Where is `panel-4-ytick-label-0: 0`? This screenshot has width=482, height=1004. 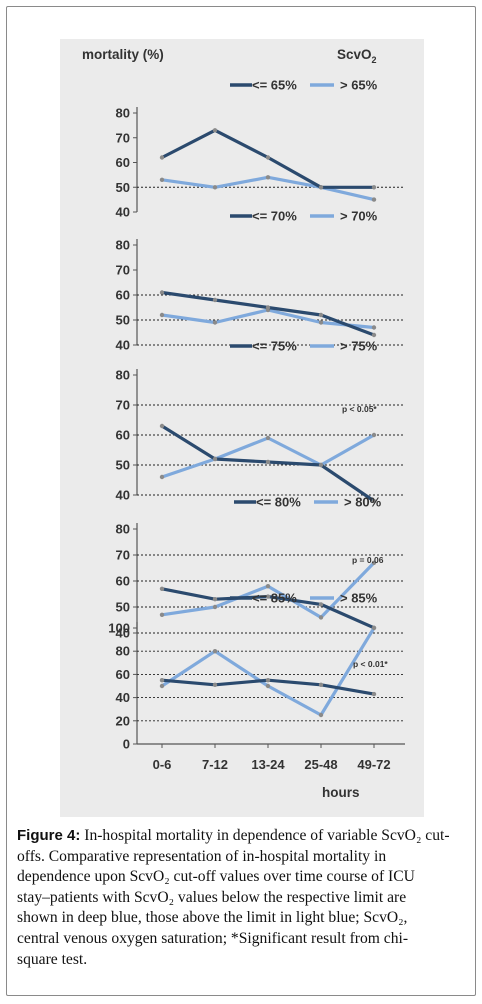 panel-4-ytick-label-0: 0 is located at coordinates (126, 744).